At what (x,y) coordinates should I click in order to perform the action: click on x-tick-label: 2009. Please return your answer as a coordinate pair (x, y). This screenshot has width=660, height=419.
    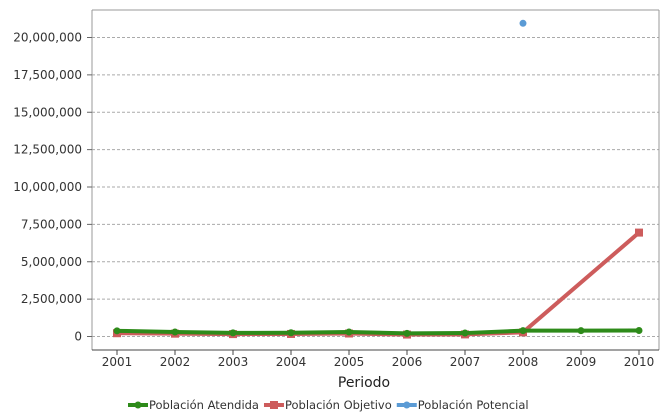
    Looking at the image, I should click on (581, 362).